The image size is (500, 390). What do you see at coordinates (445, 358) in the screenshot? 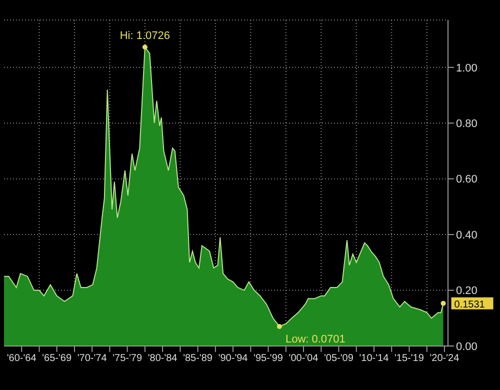
I see `x-tick-label: '20-'24` at bounding box center [445, 358].